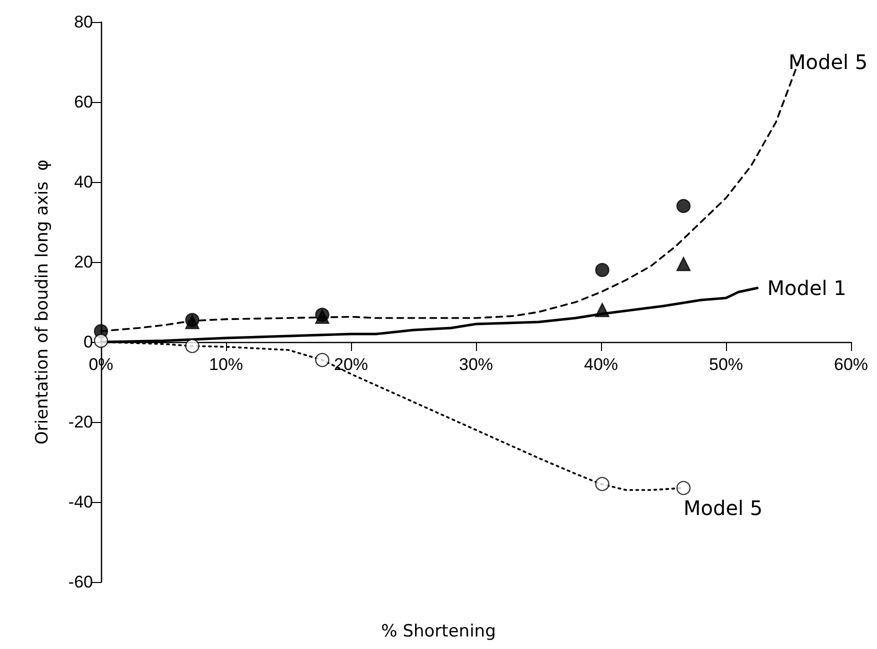 The height and width of the screenshot is (649, 877). Describe the element at coordinates (806, 288) in the screenshot. I see `series-label: Model 1` at that location.